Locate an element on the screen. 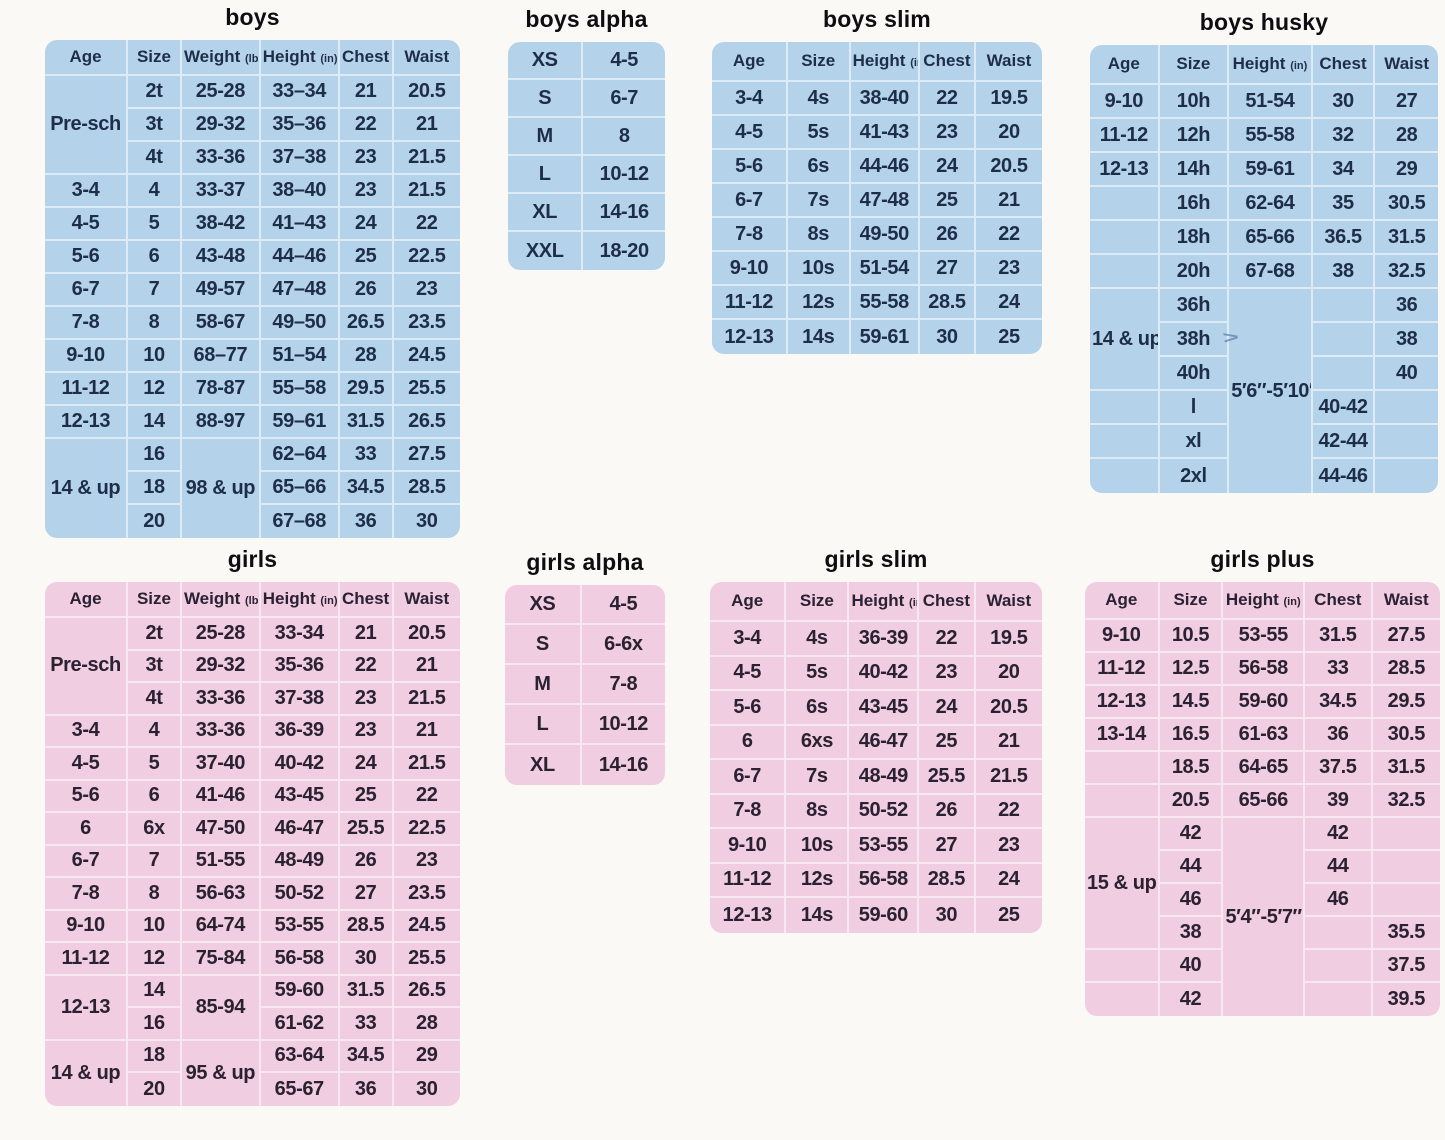 This screenshot has width=1445, height=1140. table-row: XS 4-5 is located at coordinates (586, 61).